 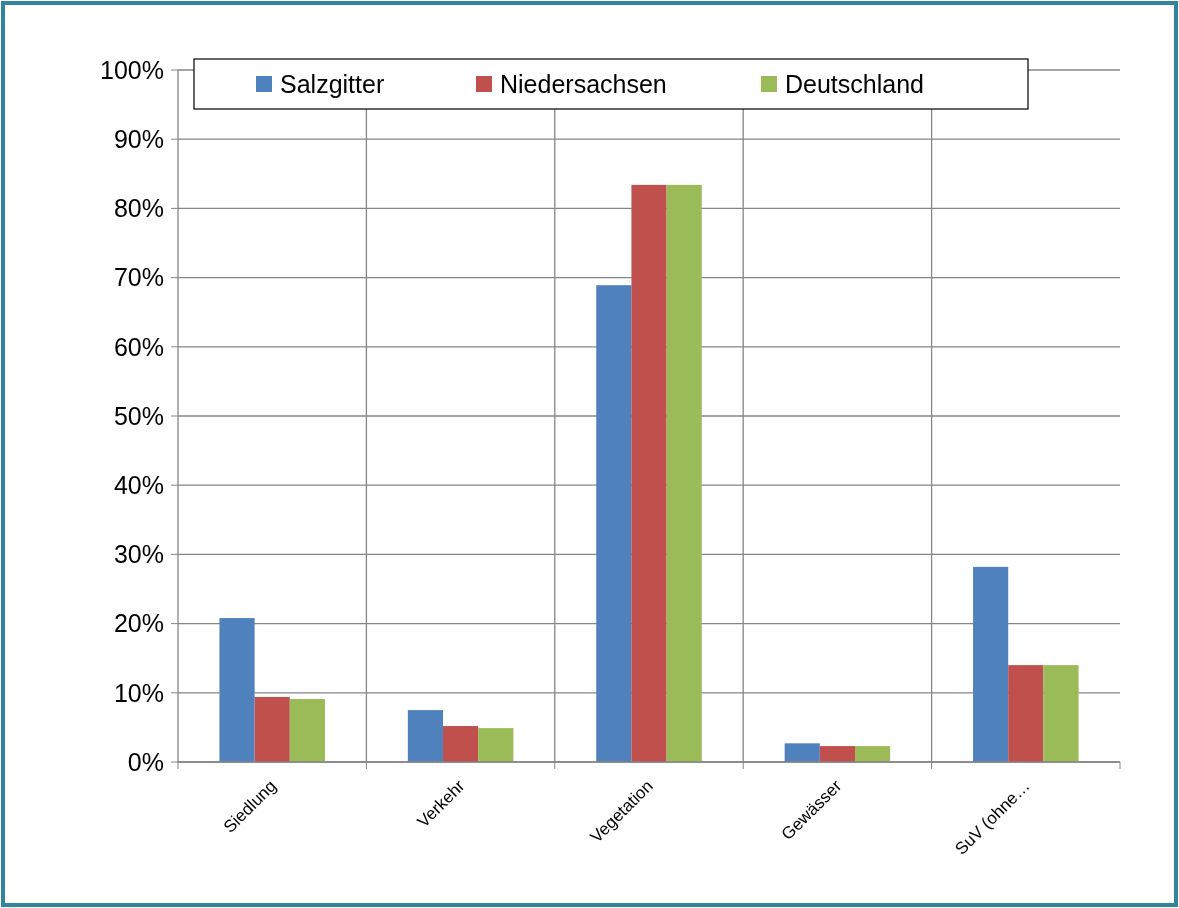 What do you see at coordinates (138, 415) in the screenshot?
I see `y-tick-label: 50%` at bounding box center [138, 415].